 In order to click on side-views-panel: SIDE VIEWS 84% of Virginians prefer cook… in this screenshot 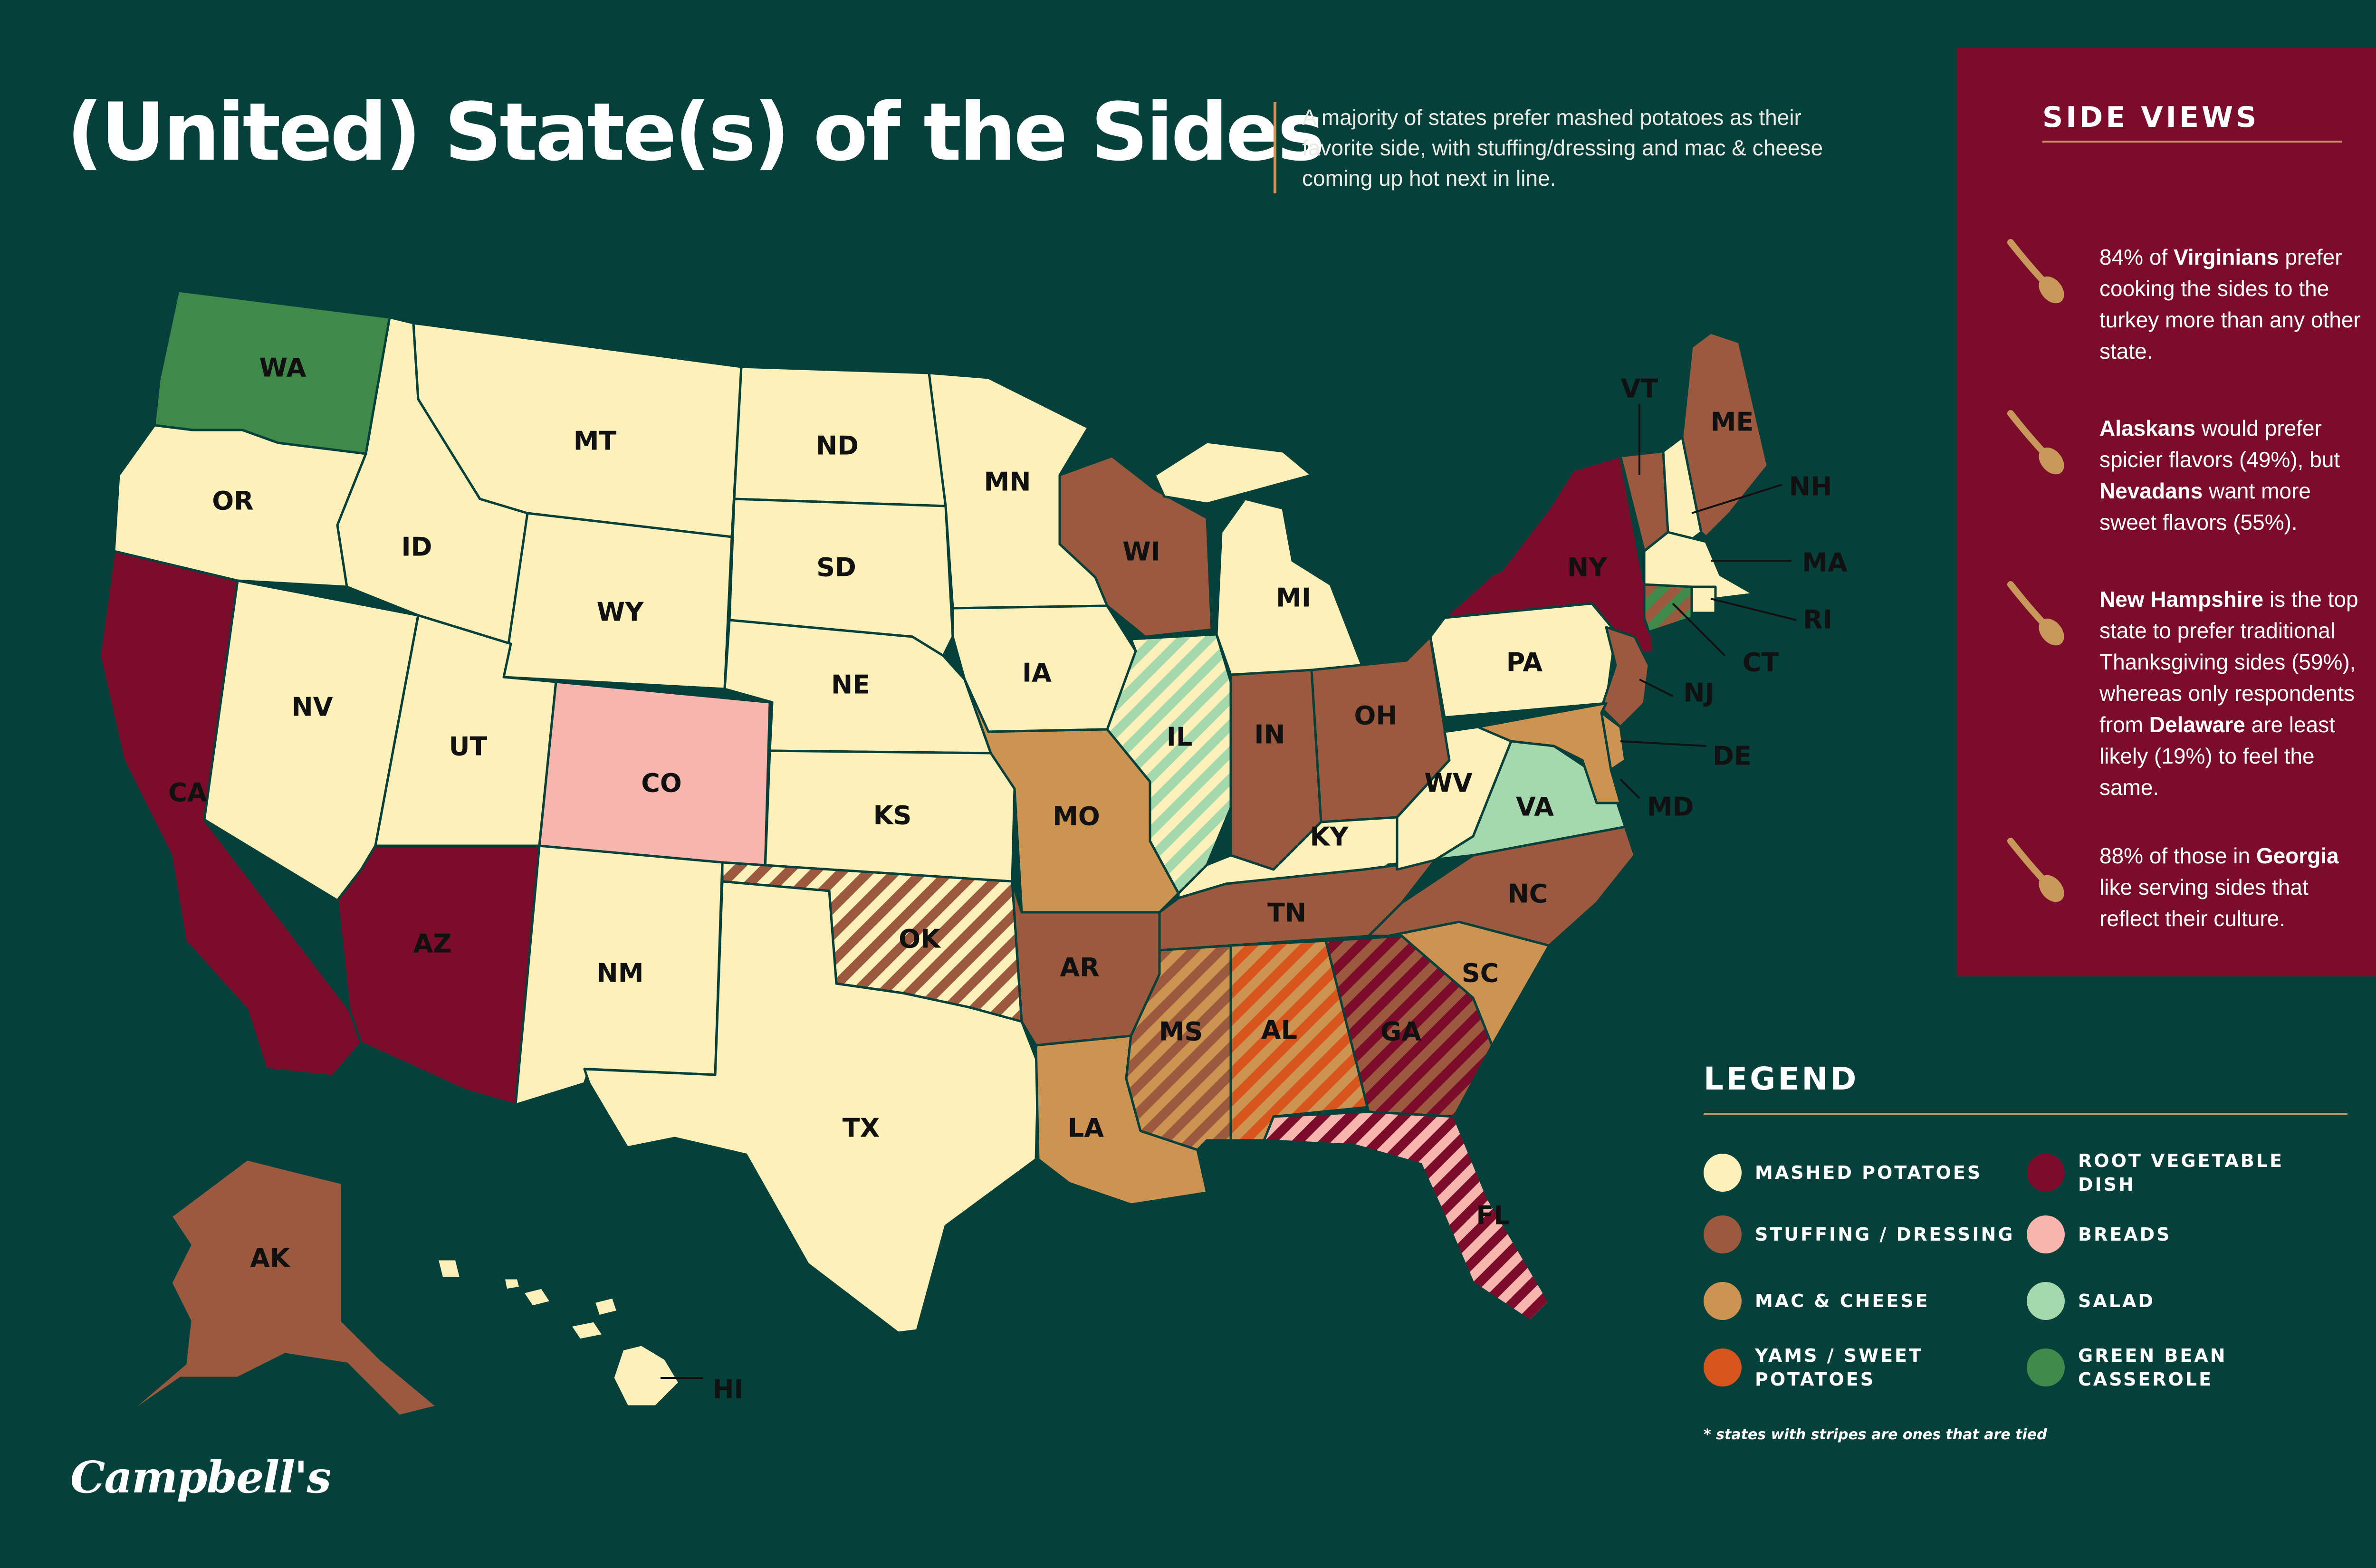, I will do `click(2166, 512)`.